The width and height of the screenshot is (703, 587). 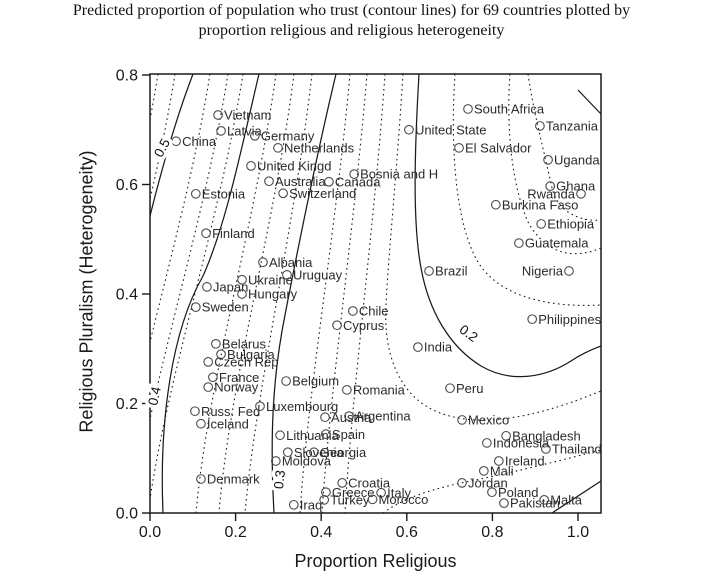 I want to click on country-label: Ireland, so click(x=525, y=461).